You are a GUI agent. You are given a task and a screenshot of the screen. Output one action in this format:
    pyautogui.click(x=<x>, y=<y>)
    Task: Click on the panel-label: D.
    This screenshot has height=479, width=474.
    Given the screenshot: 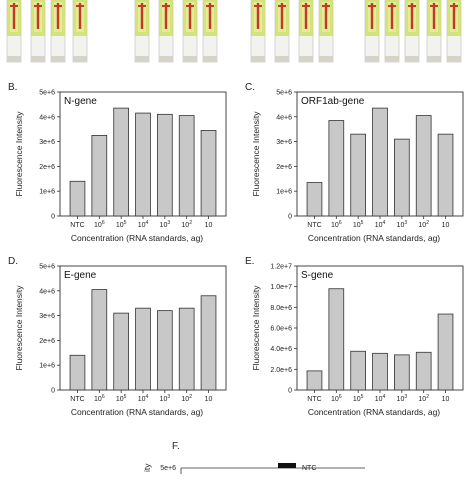 What is the action you would take?
    pyautogui.click(x=13, y=261)
    